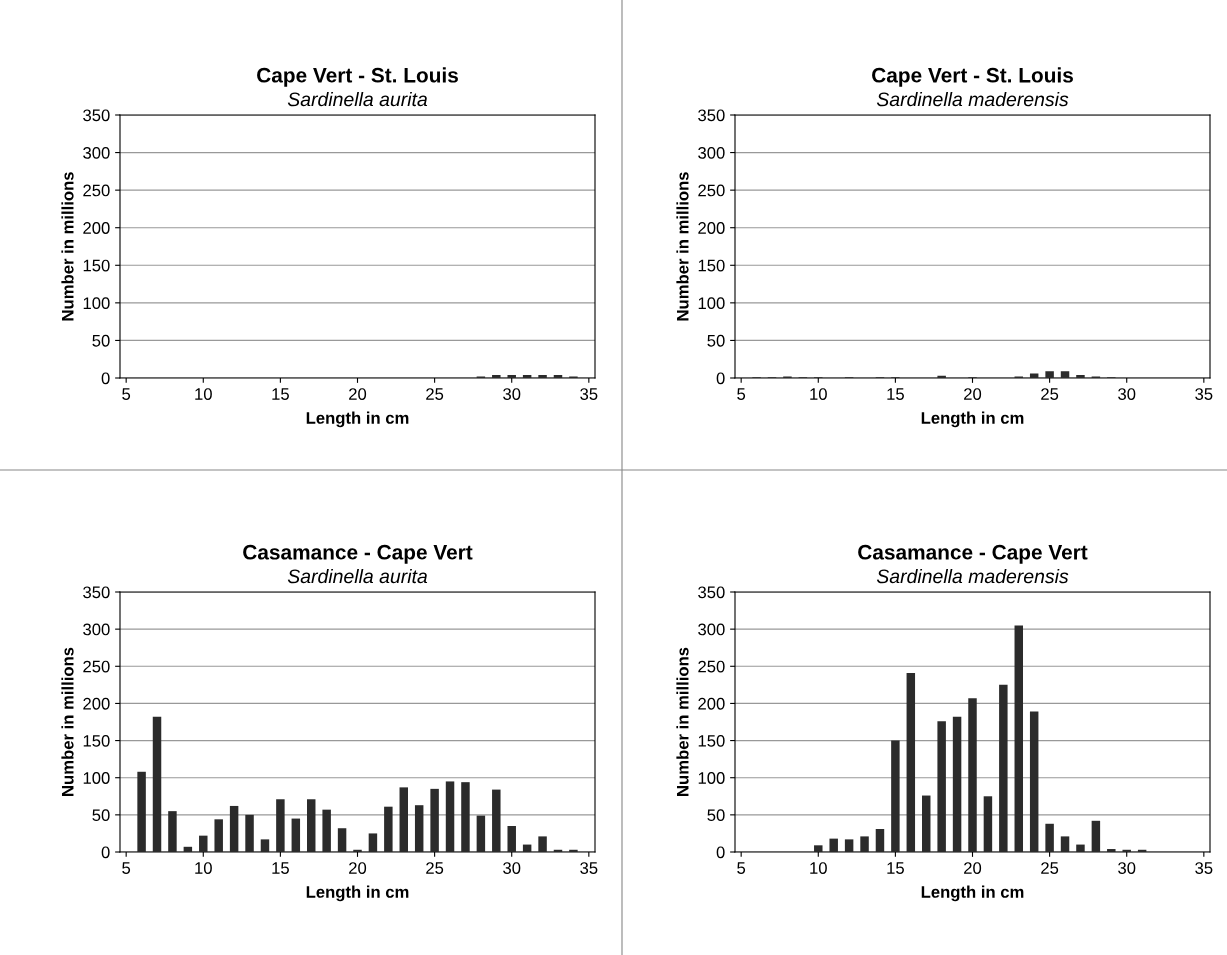 The height and width of the screenshot is (955, 1227). I want to click on chart-subtitle: Sardinella maderensis, so click(972, 576).